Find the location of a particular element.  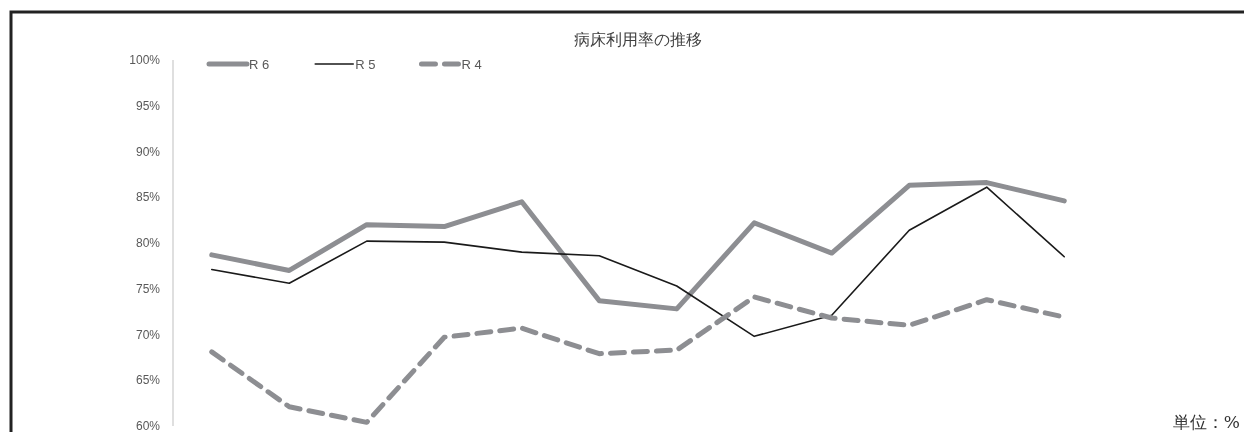

y-tick-label: 80% is located at coordinates (148, 243).